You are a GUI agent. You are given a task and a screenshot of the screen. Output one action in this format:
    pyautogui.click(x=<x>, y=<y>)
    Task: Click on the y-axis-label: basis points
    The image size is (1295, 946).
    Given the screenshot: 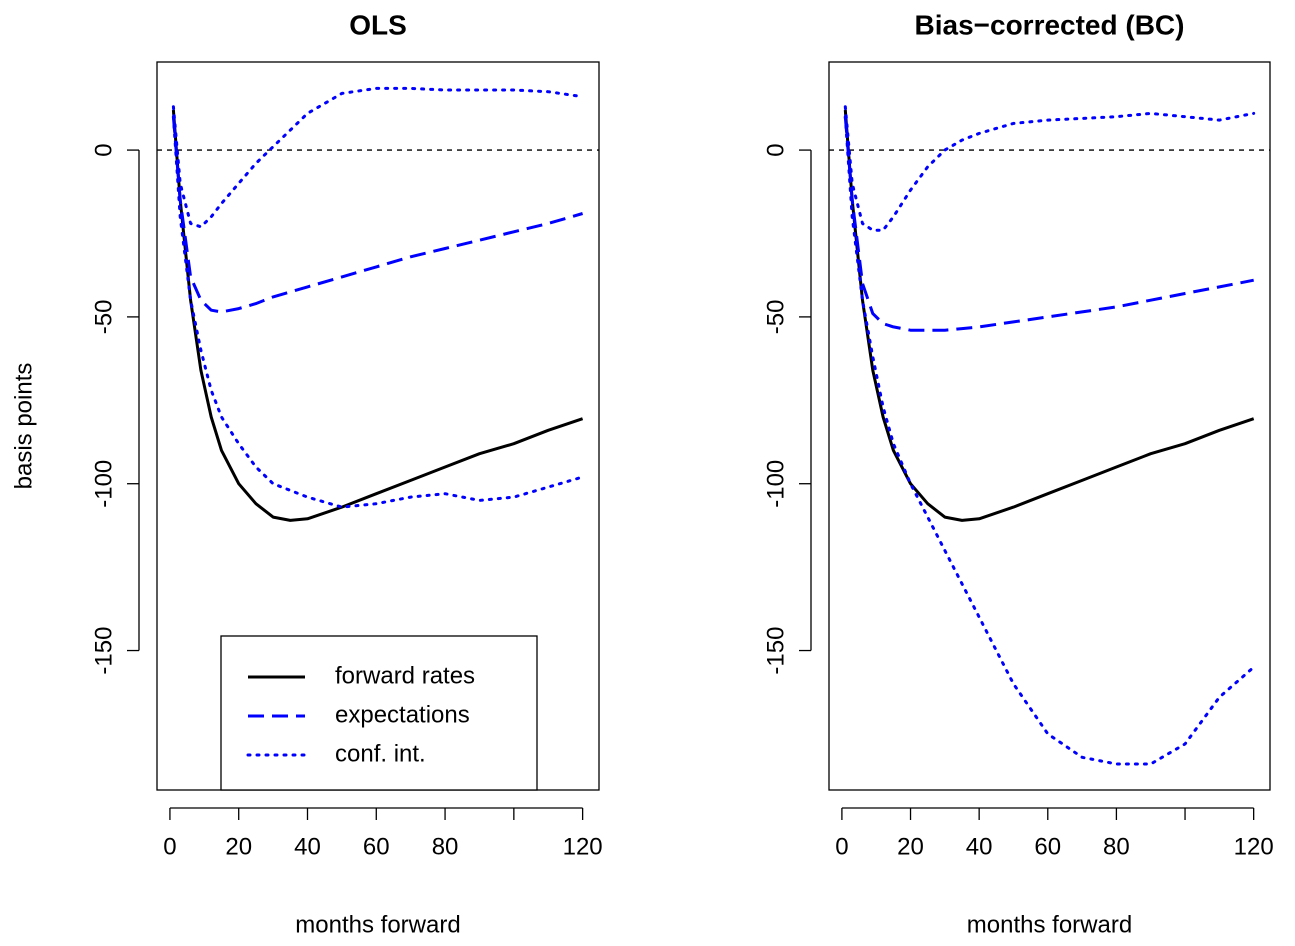 What is the action you would take?
    pyautogui.click(x=23, y=426)
    